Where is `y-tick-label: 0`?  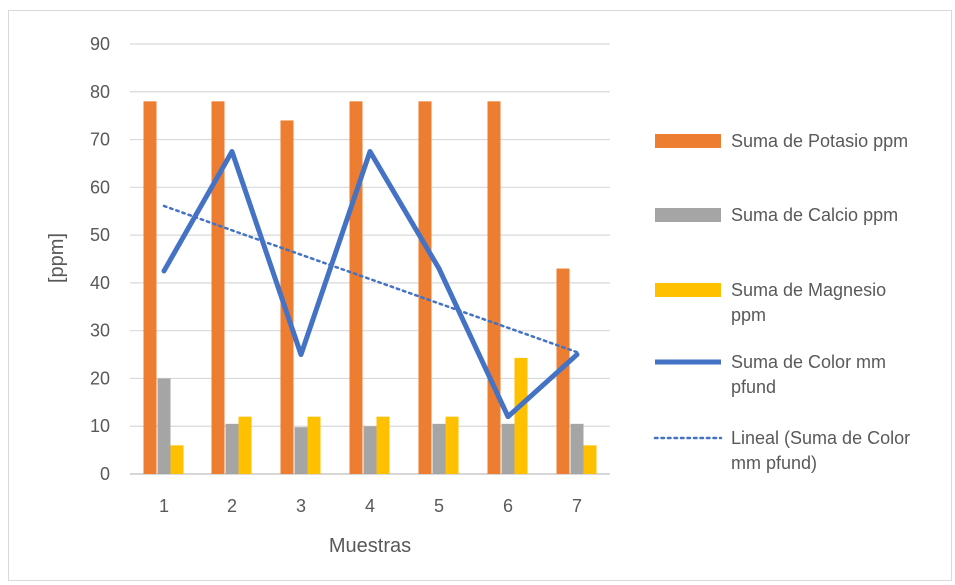
y-tick-label: 0 is located at coordinates (105, 474).